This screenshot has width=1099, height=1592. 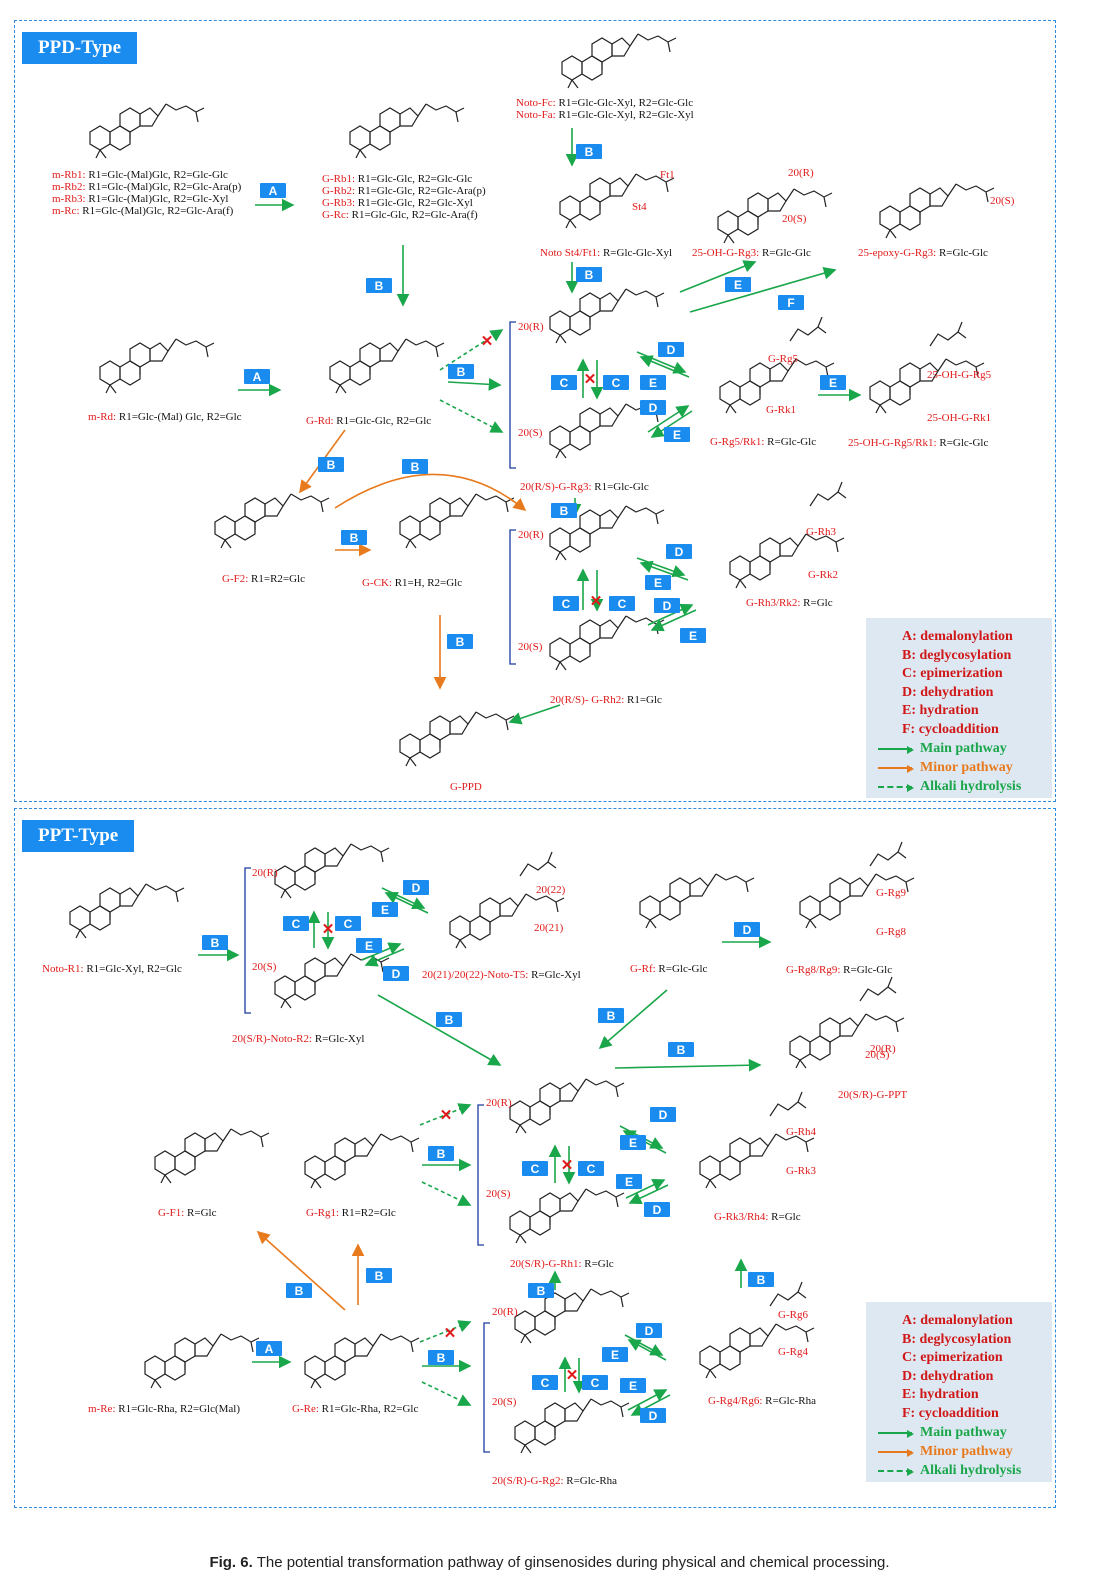 What do you see at coordinates (379, 1275) in the screenshot?
I see `step-b-re-rg1: B` at bounding box center [379, 1275].